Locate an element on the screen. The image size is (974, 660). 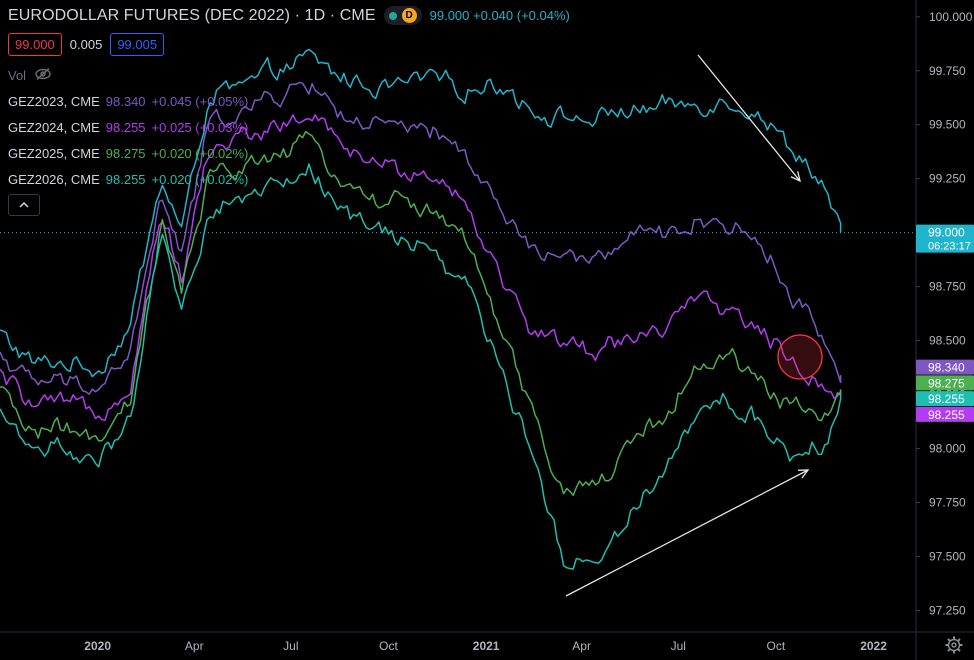
main-quote: 99.000 +0.040 (+0.04%) is located at coordinates (500, 15).